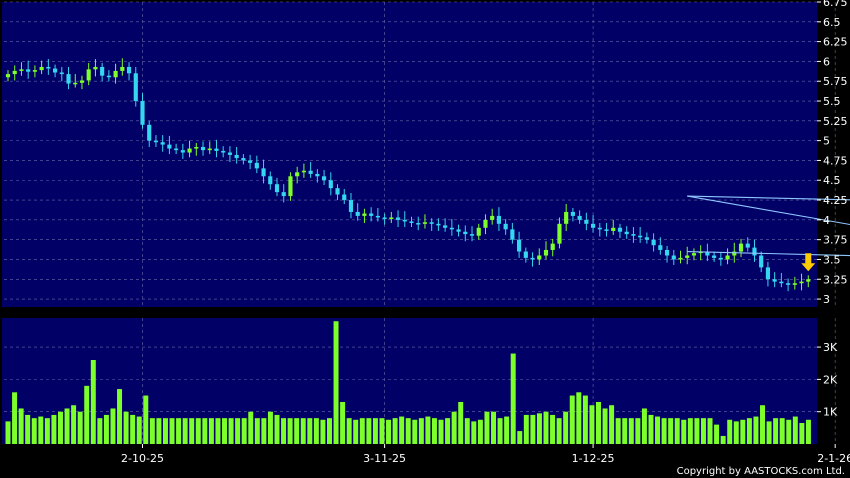 The height and width of the screenshot is (478, 850). I want to click on price-tick-label: 3.75, so click(835, 240).